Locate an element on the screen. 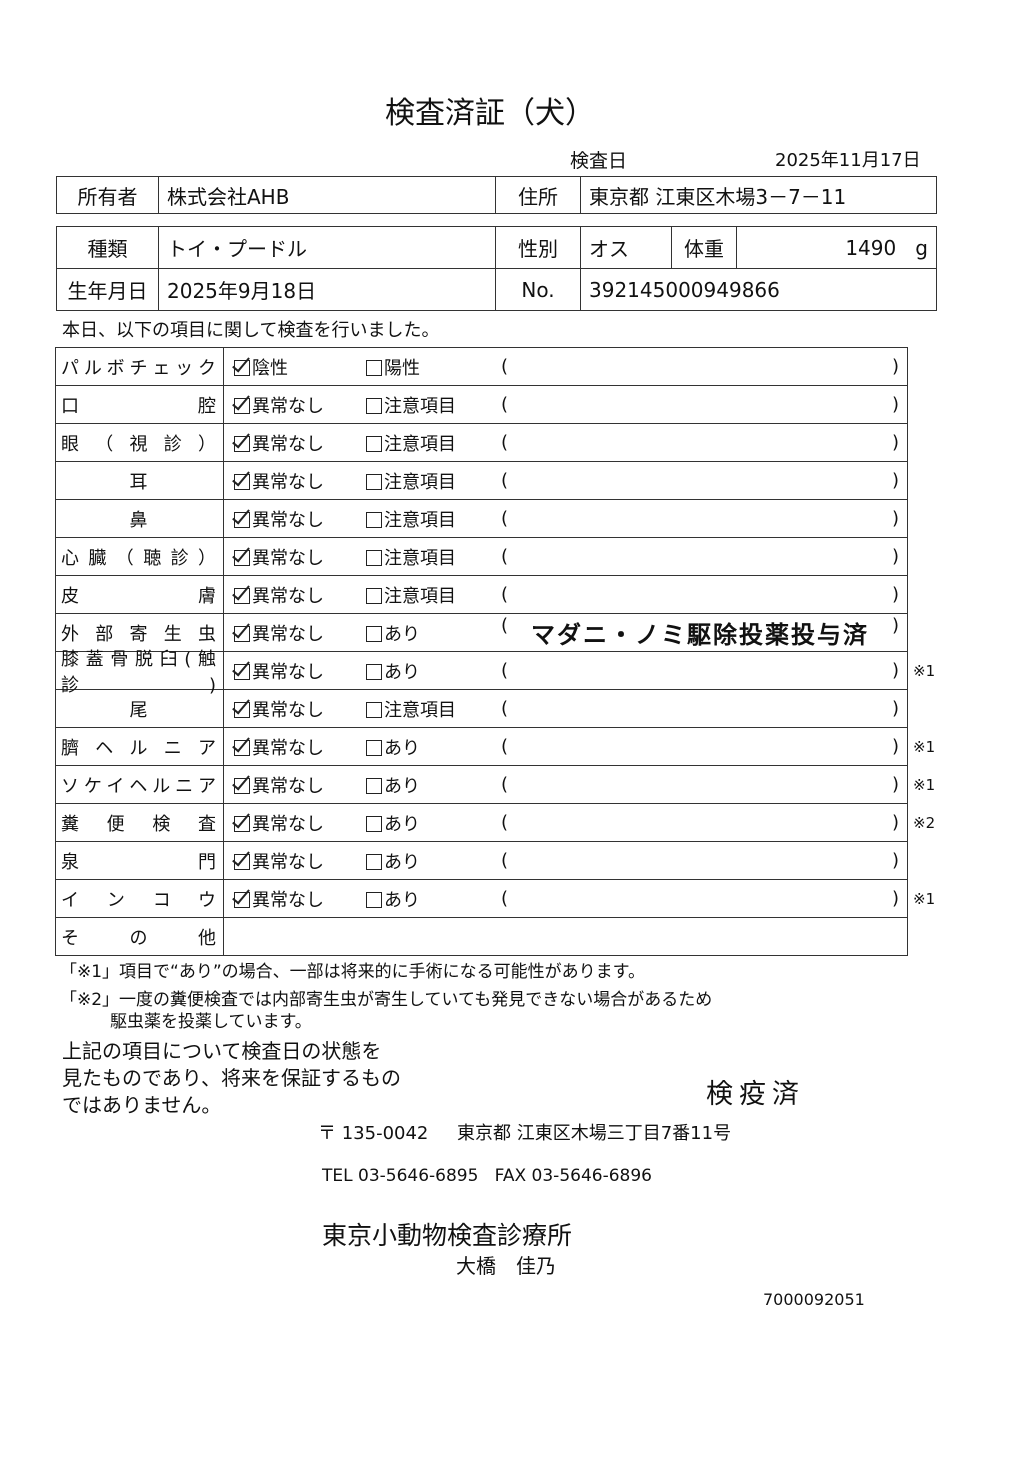  check-label: 外部寄生虫 is located at coordinates (140, 632).